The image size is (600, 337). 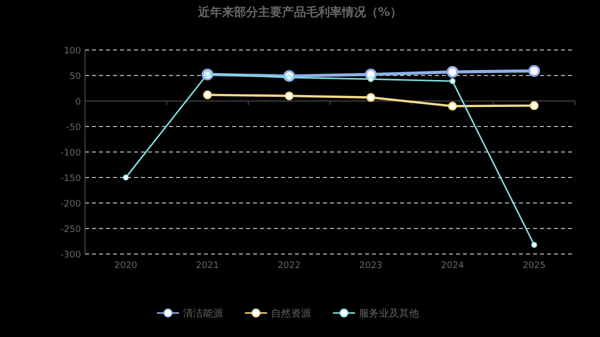 I want to click on x-tick-label: 2022, so click(x=289, y=266).